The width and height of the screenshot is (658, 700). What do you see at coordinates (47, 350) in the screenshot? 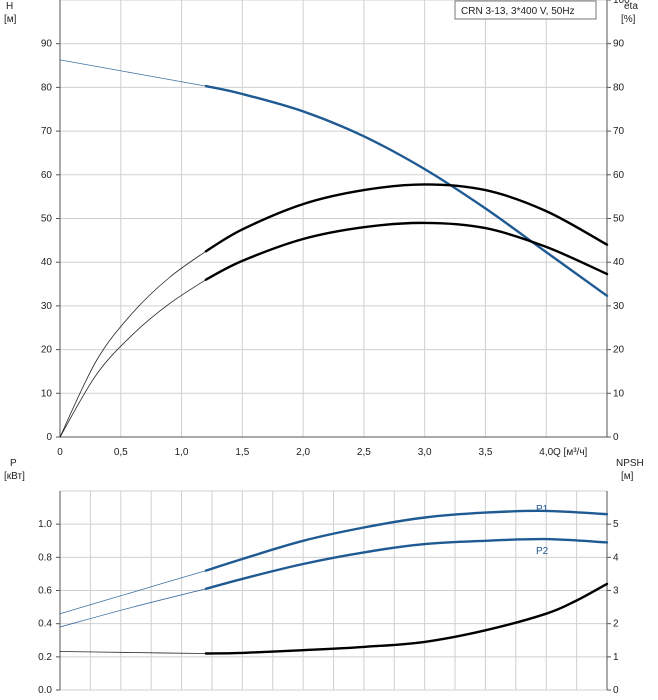
I see `h-tick-label: 20` at bounding box center [47, 350].